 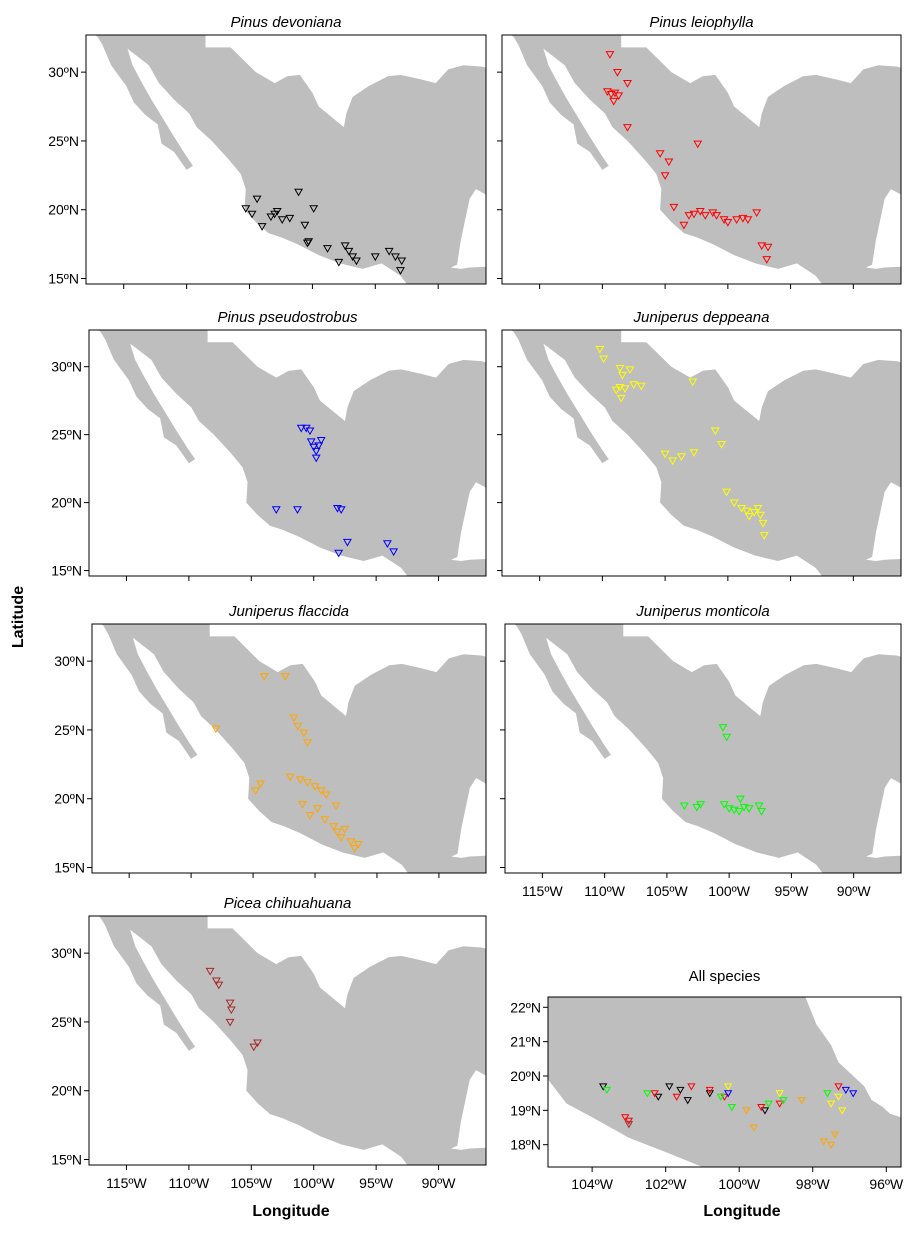 I want to click on panel-title: Pinus pseudostrobus, so click(x=287, y=317).